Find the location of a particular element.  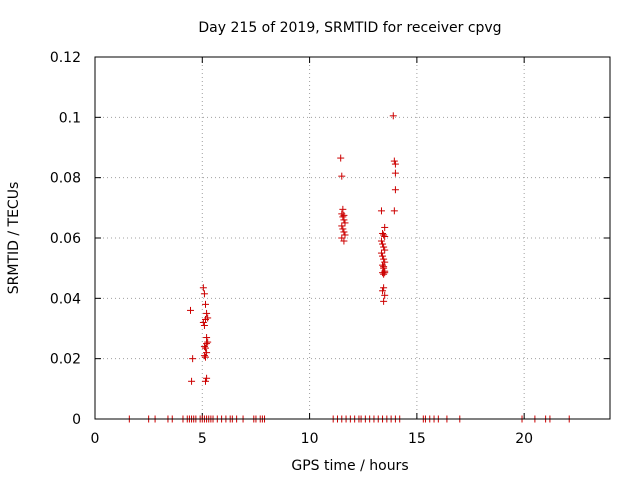

y-tick-label: 0 is located at coordinates (76, 420).